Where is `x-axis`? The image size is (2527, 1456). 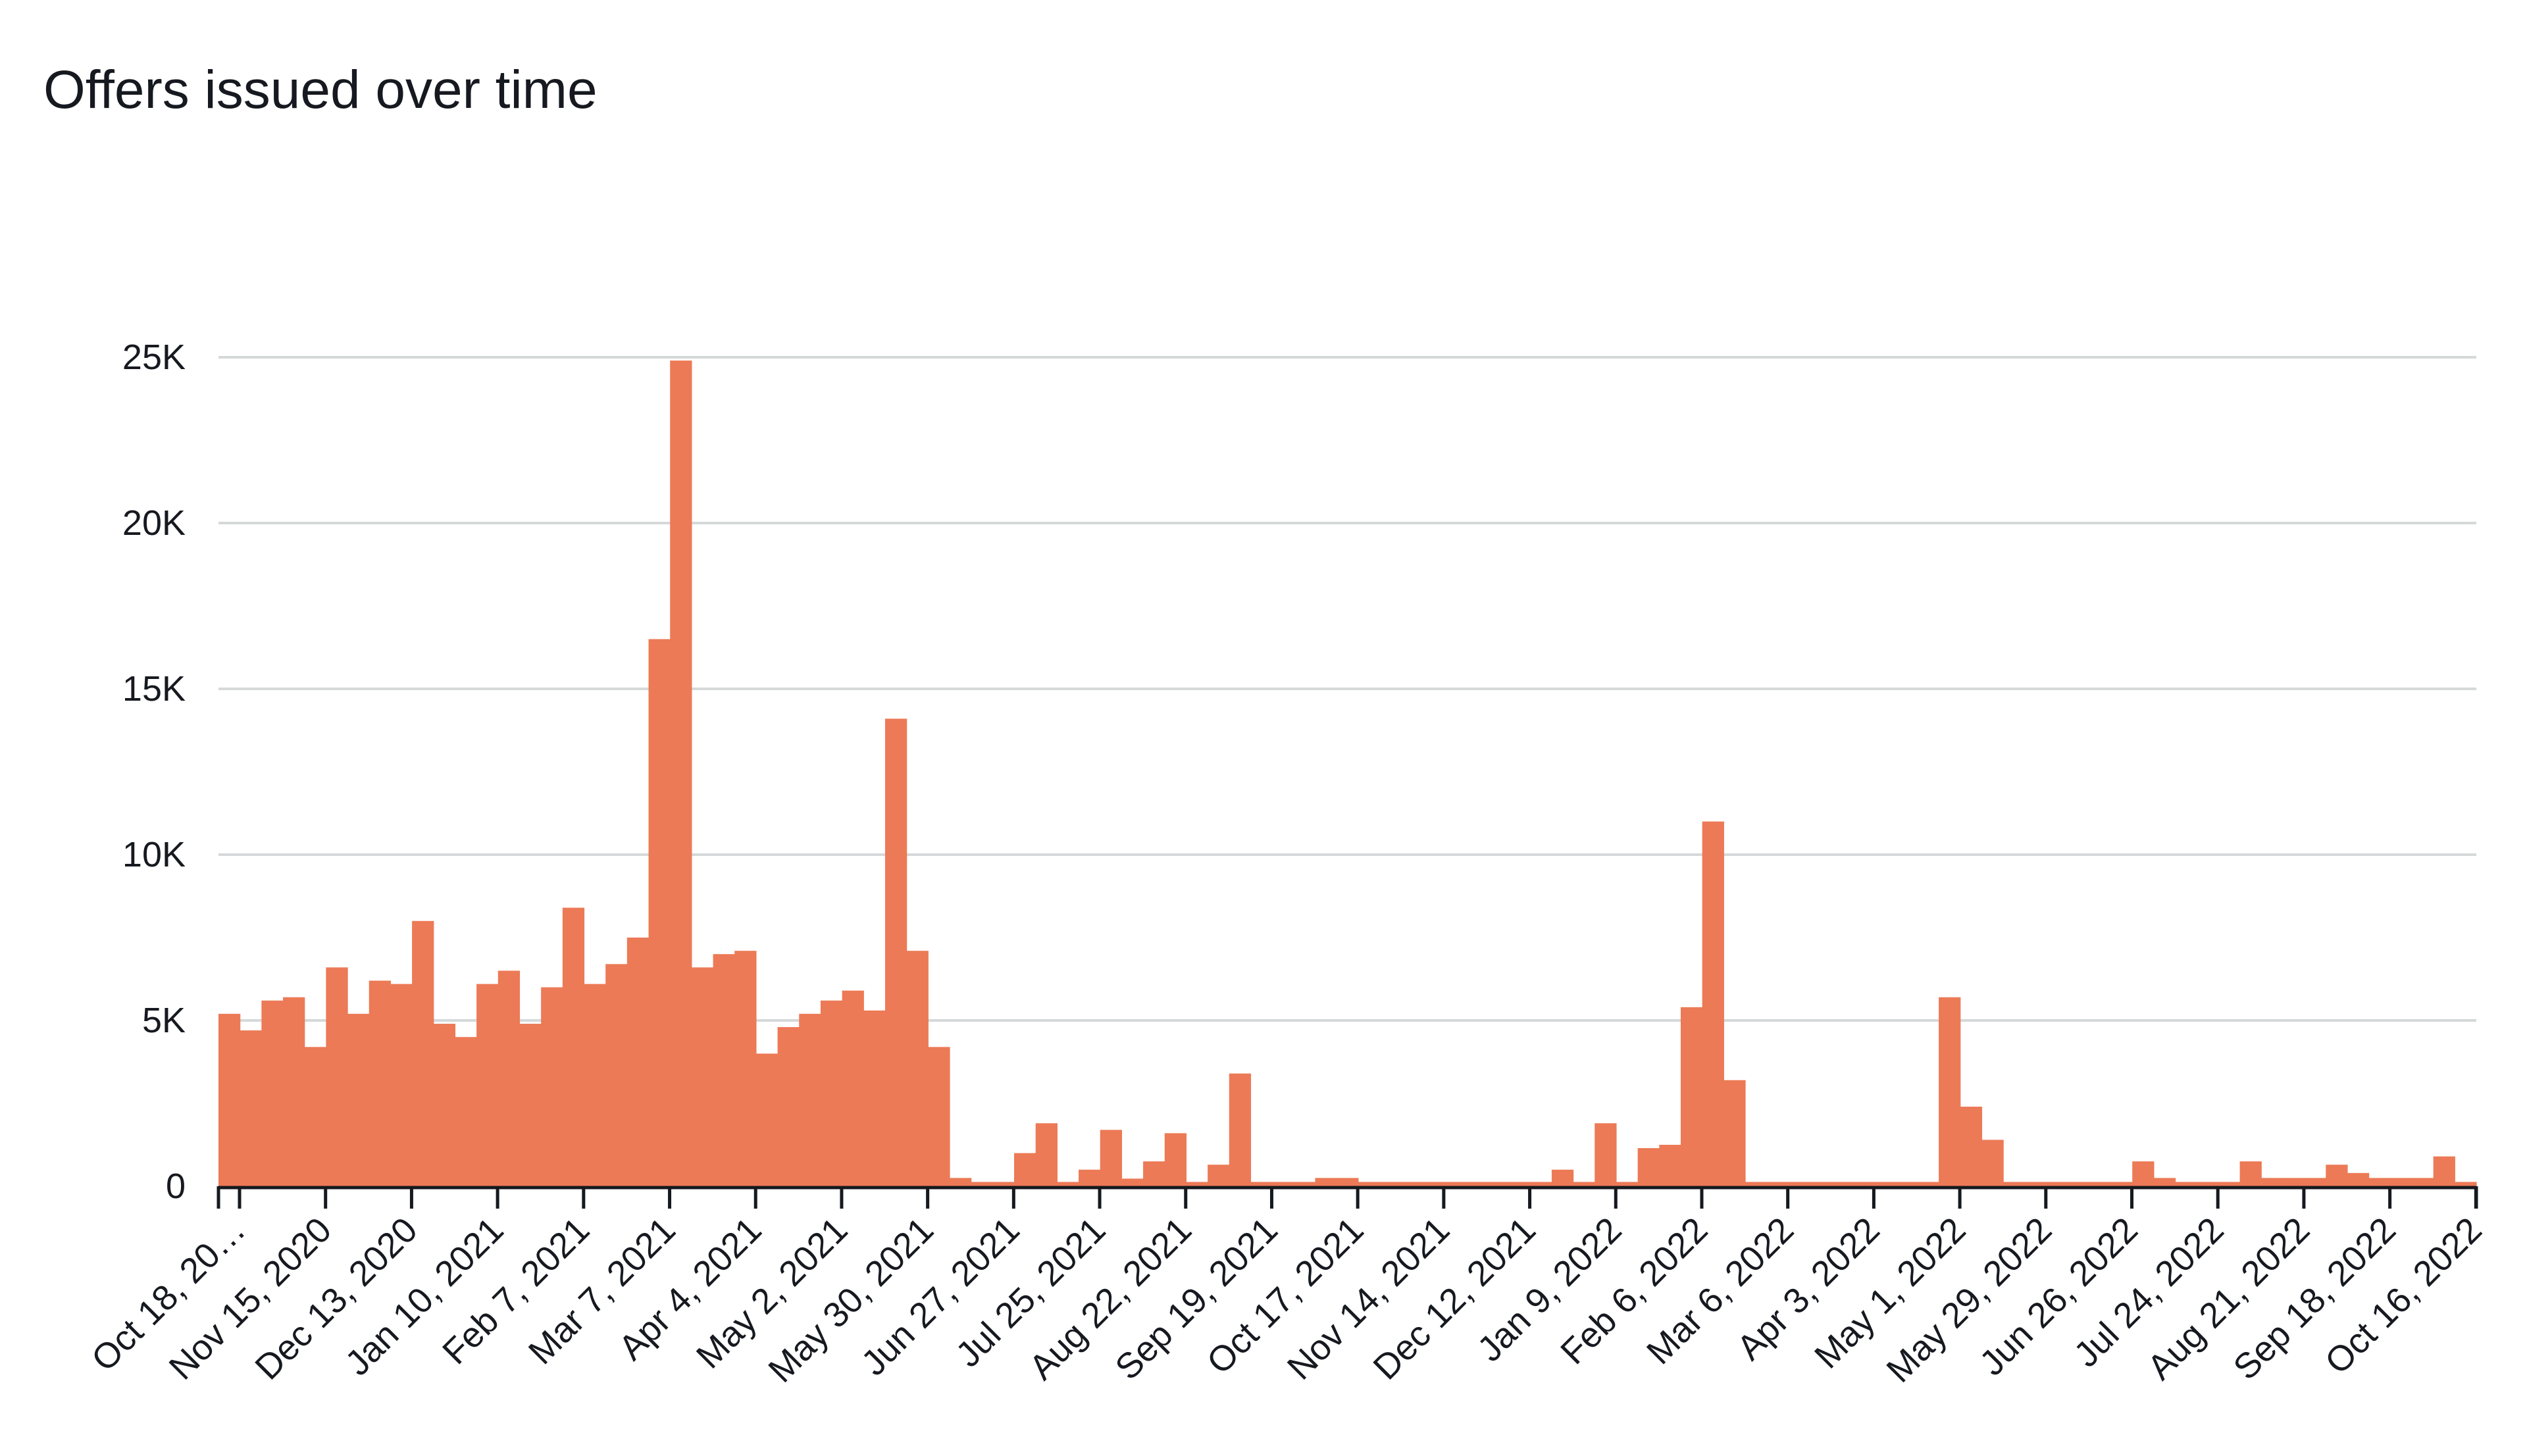 x-axis is located at coordinates (1347, 1197).